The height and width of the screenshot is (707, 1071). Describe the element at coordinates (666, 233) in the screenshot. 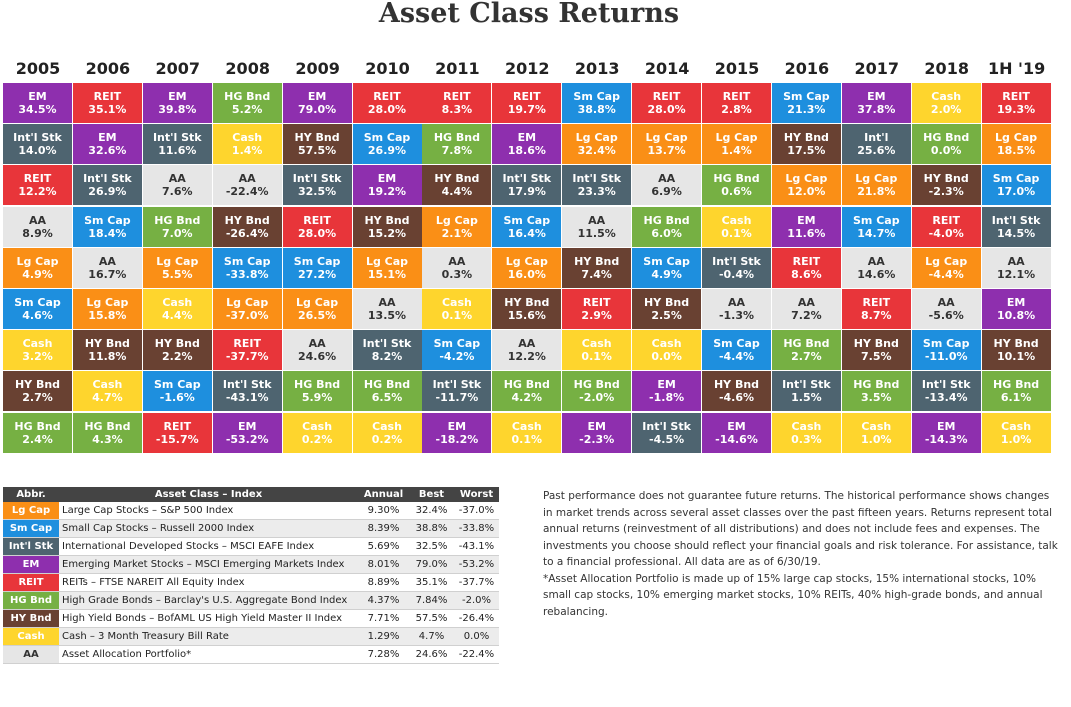

I see `return-value: 6.0%` at that location.